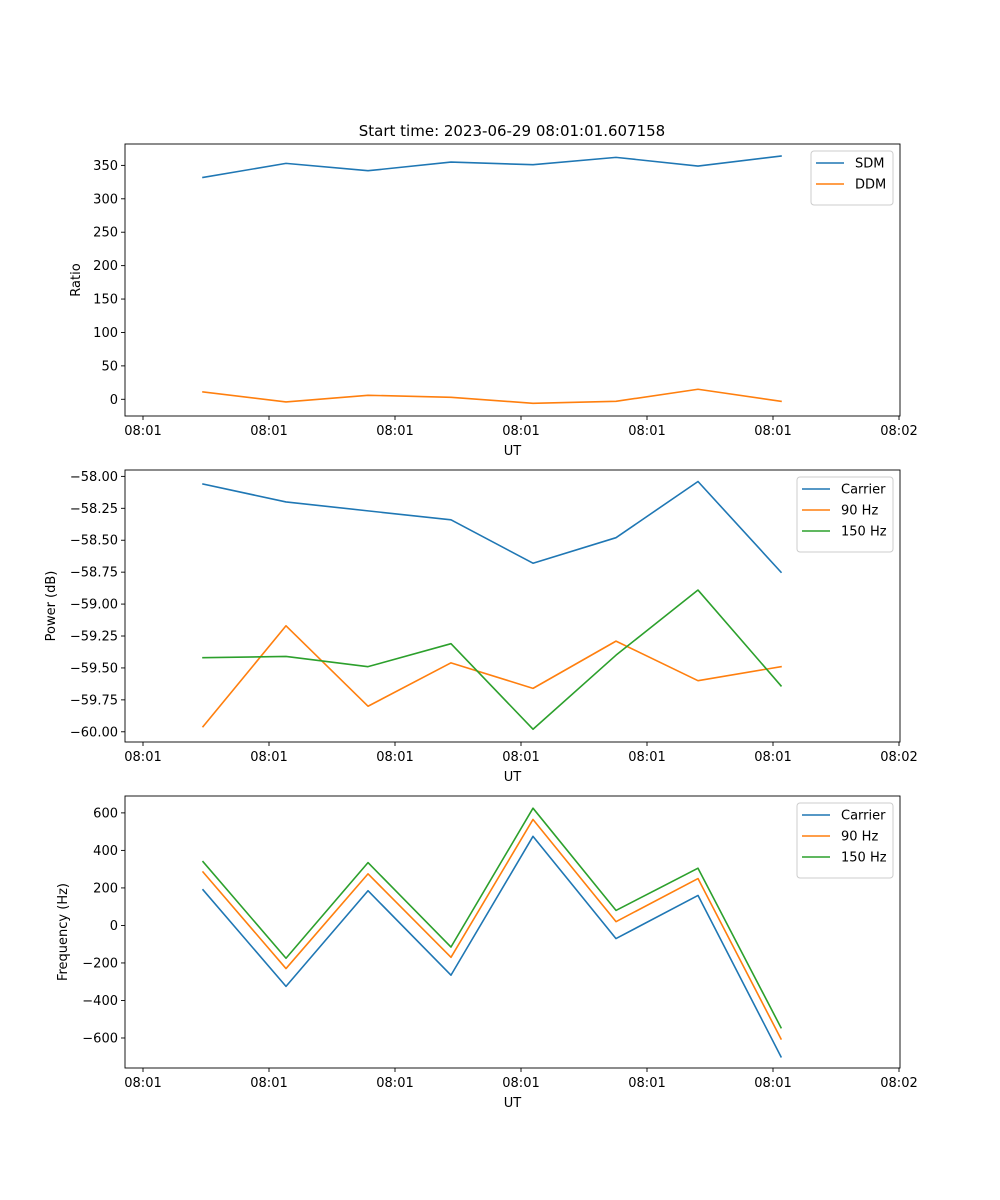  Describe the element at coordinates (94, 573) in the screenshot. I see `y-tick-label: −58.75` at that location.